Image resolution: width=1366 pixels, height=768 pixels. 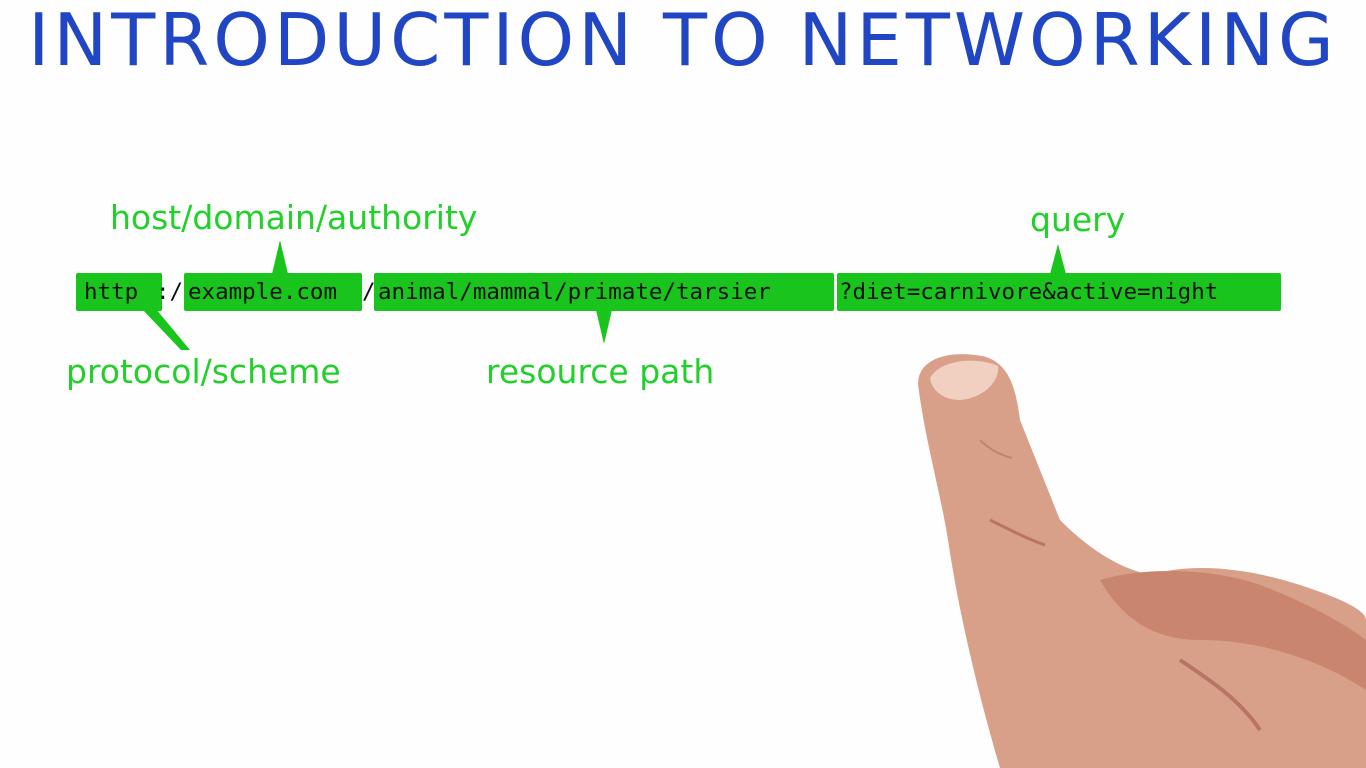 I want to click on query-callout-pointer, so click(x=1058, y=259).